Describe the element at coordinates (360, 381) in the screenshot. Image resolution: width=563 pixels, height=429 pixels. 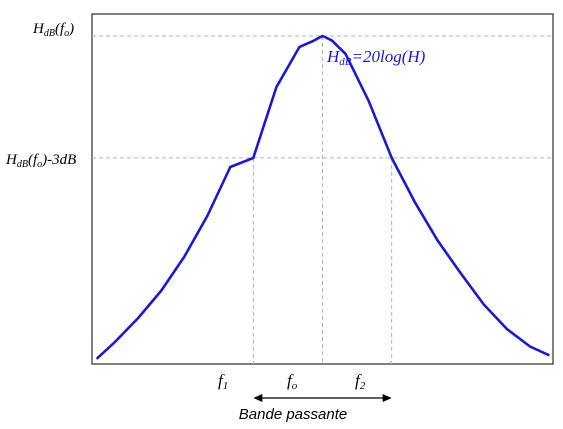
I see `x-tick-f2: f2` at that location.